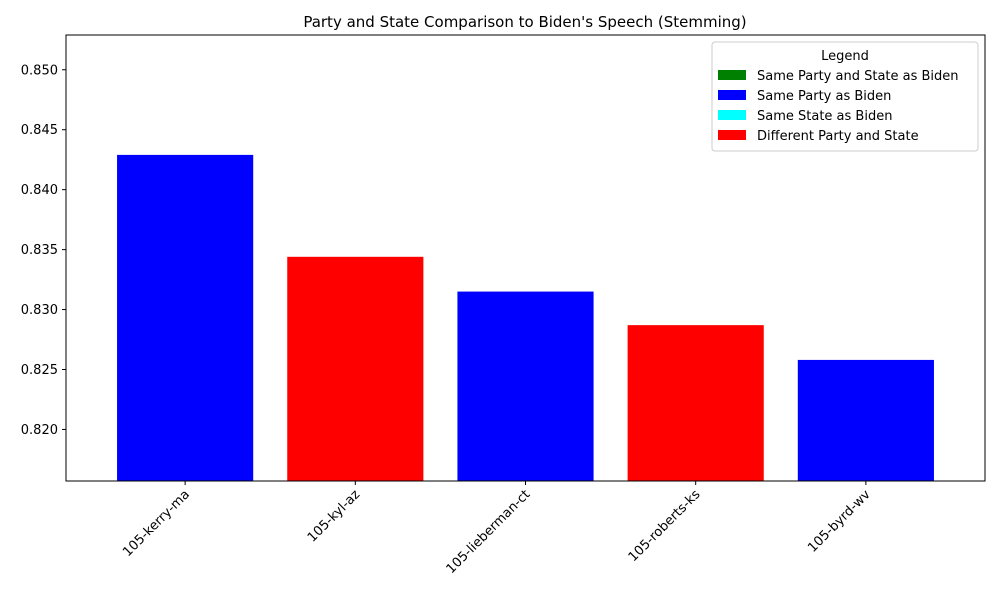 The width and height of the screenshot is (1000, 600). What do you see at coordinates (39, 310) in the screenshot?
I see `y-tick-label: 0.830` at bounding box center [39, 310].